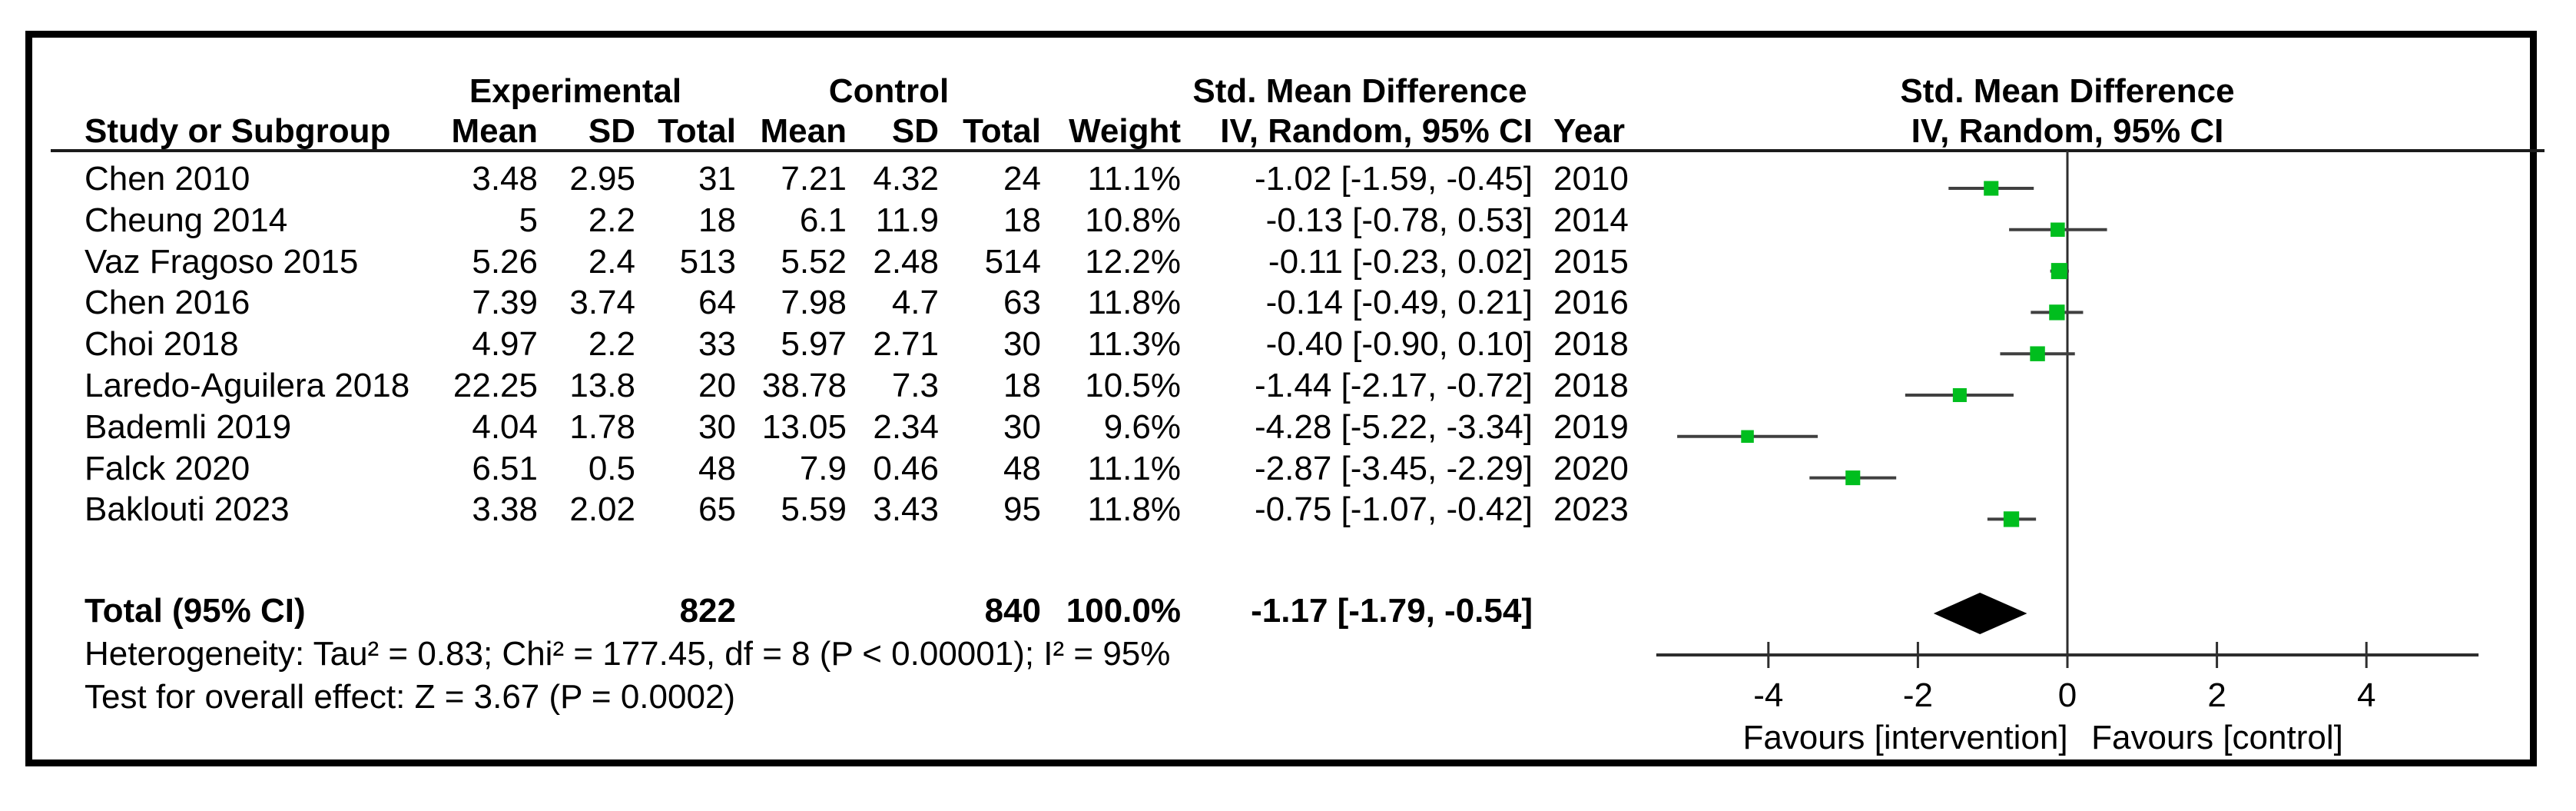 The height and width of the screenshot is (811, 2576). Describe the element at coordinates (1394, 468) in the screenshot. I see `cell-smd-ci: -2.87 [-3.45, -2.29]` at that location.